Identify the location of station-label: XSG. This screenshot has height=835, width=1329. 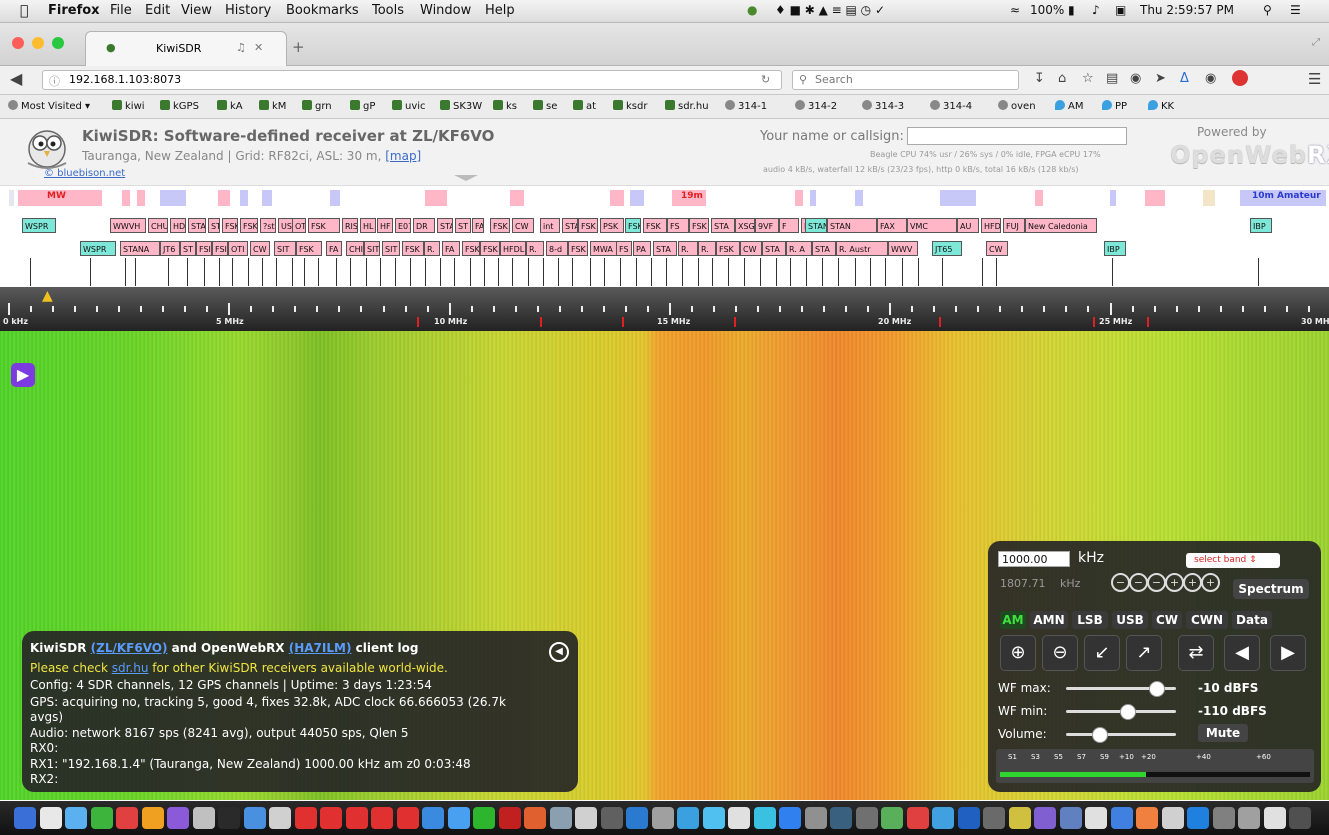
(745, 225).